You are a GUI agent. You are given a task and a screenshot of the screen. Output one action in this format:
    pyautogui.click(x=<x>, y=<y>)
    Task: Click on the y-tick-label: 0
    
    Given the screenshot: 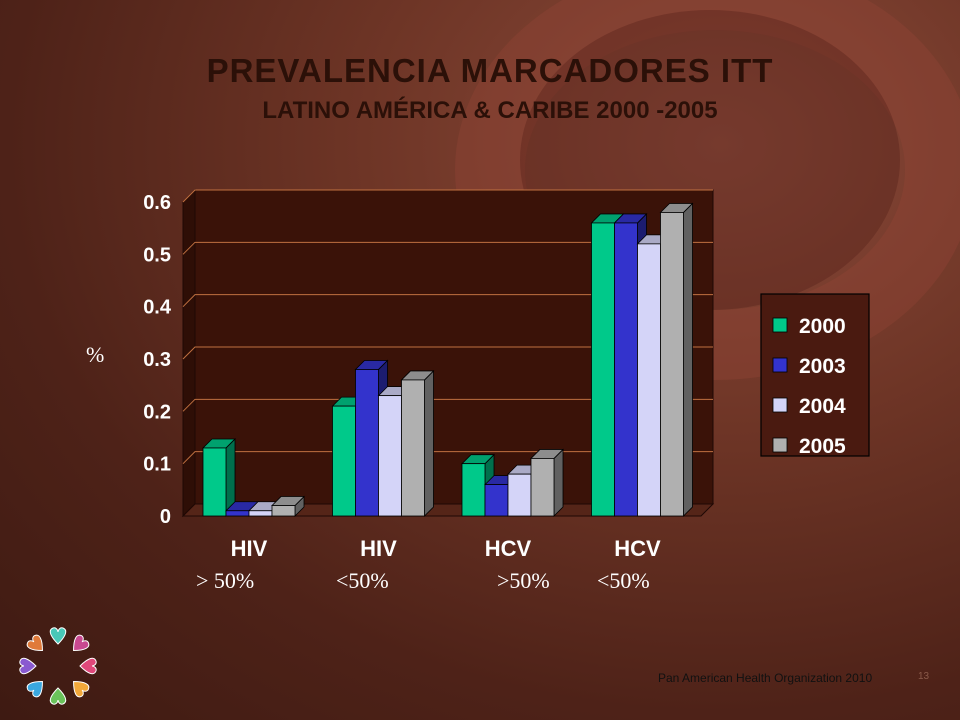 What is the action you would take?
    pyautogui.click(x=165, y=517)
    